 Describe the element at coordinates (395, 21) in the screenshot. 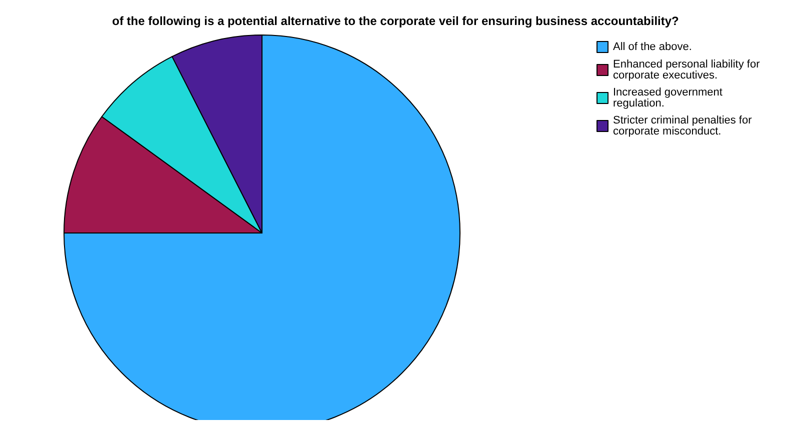

I see `chart-title: of the following is a potential alternative to the corporate veil for ensuring business accountability?` at that location.